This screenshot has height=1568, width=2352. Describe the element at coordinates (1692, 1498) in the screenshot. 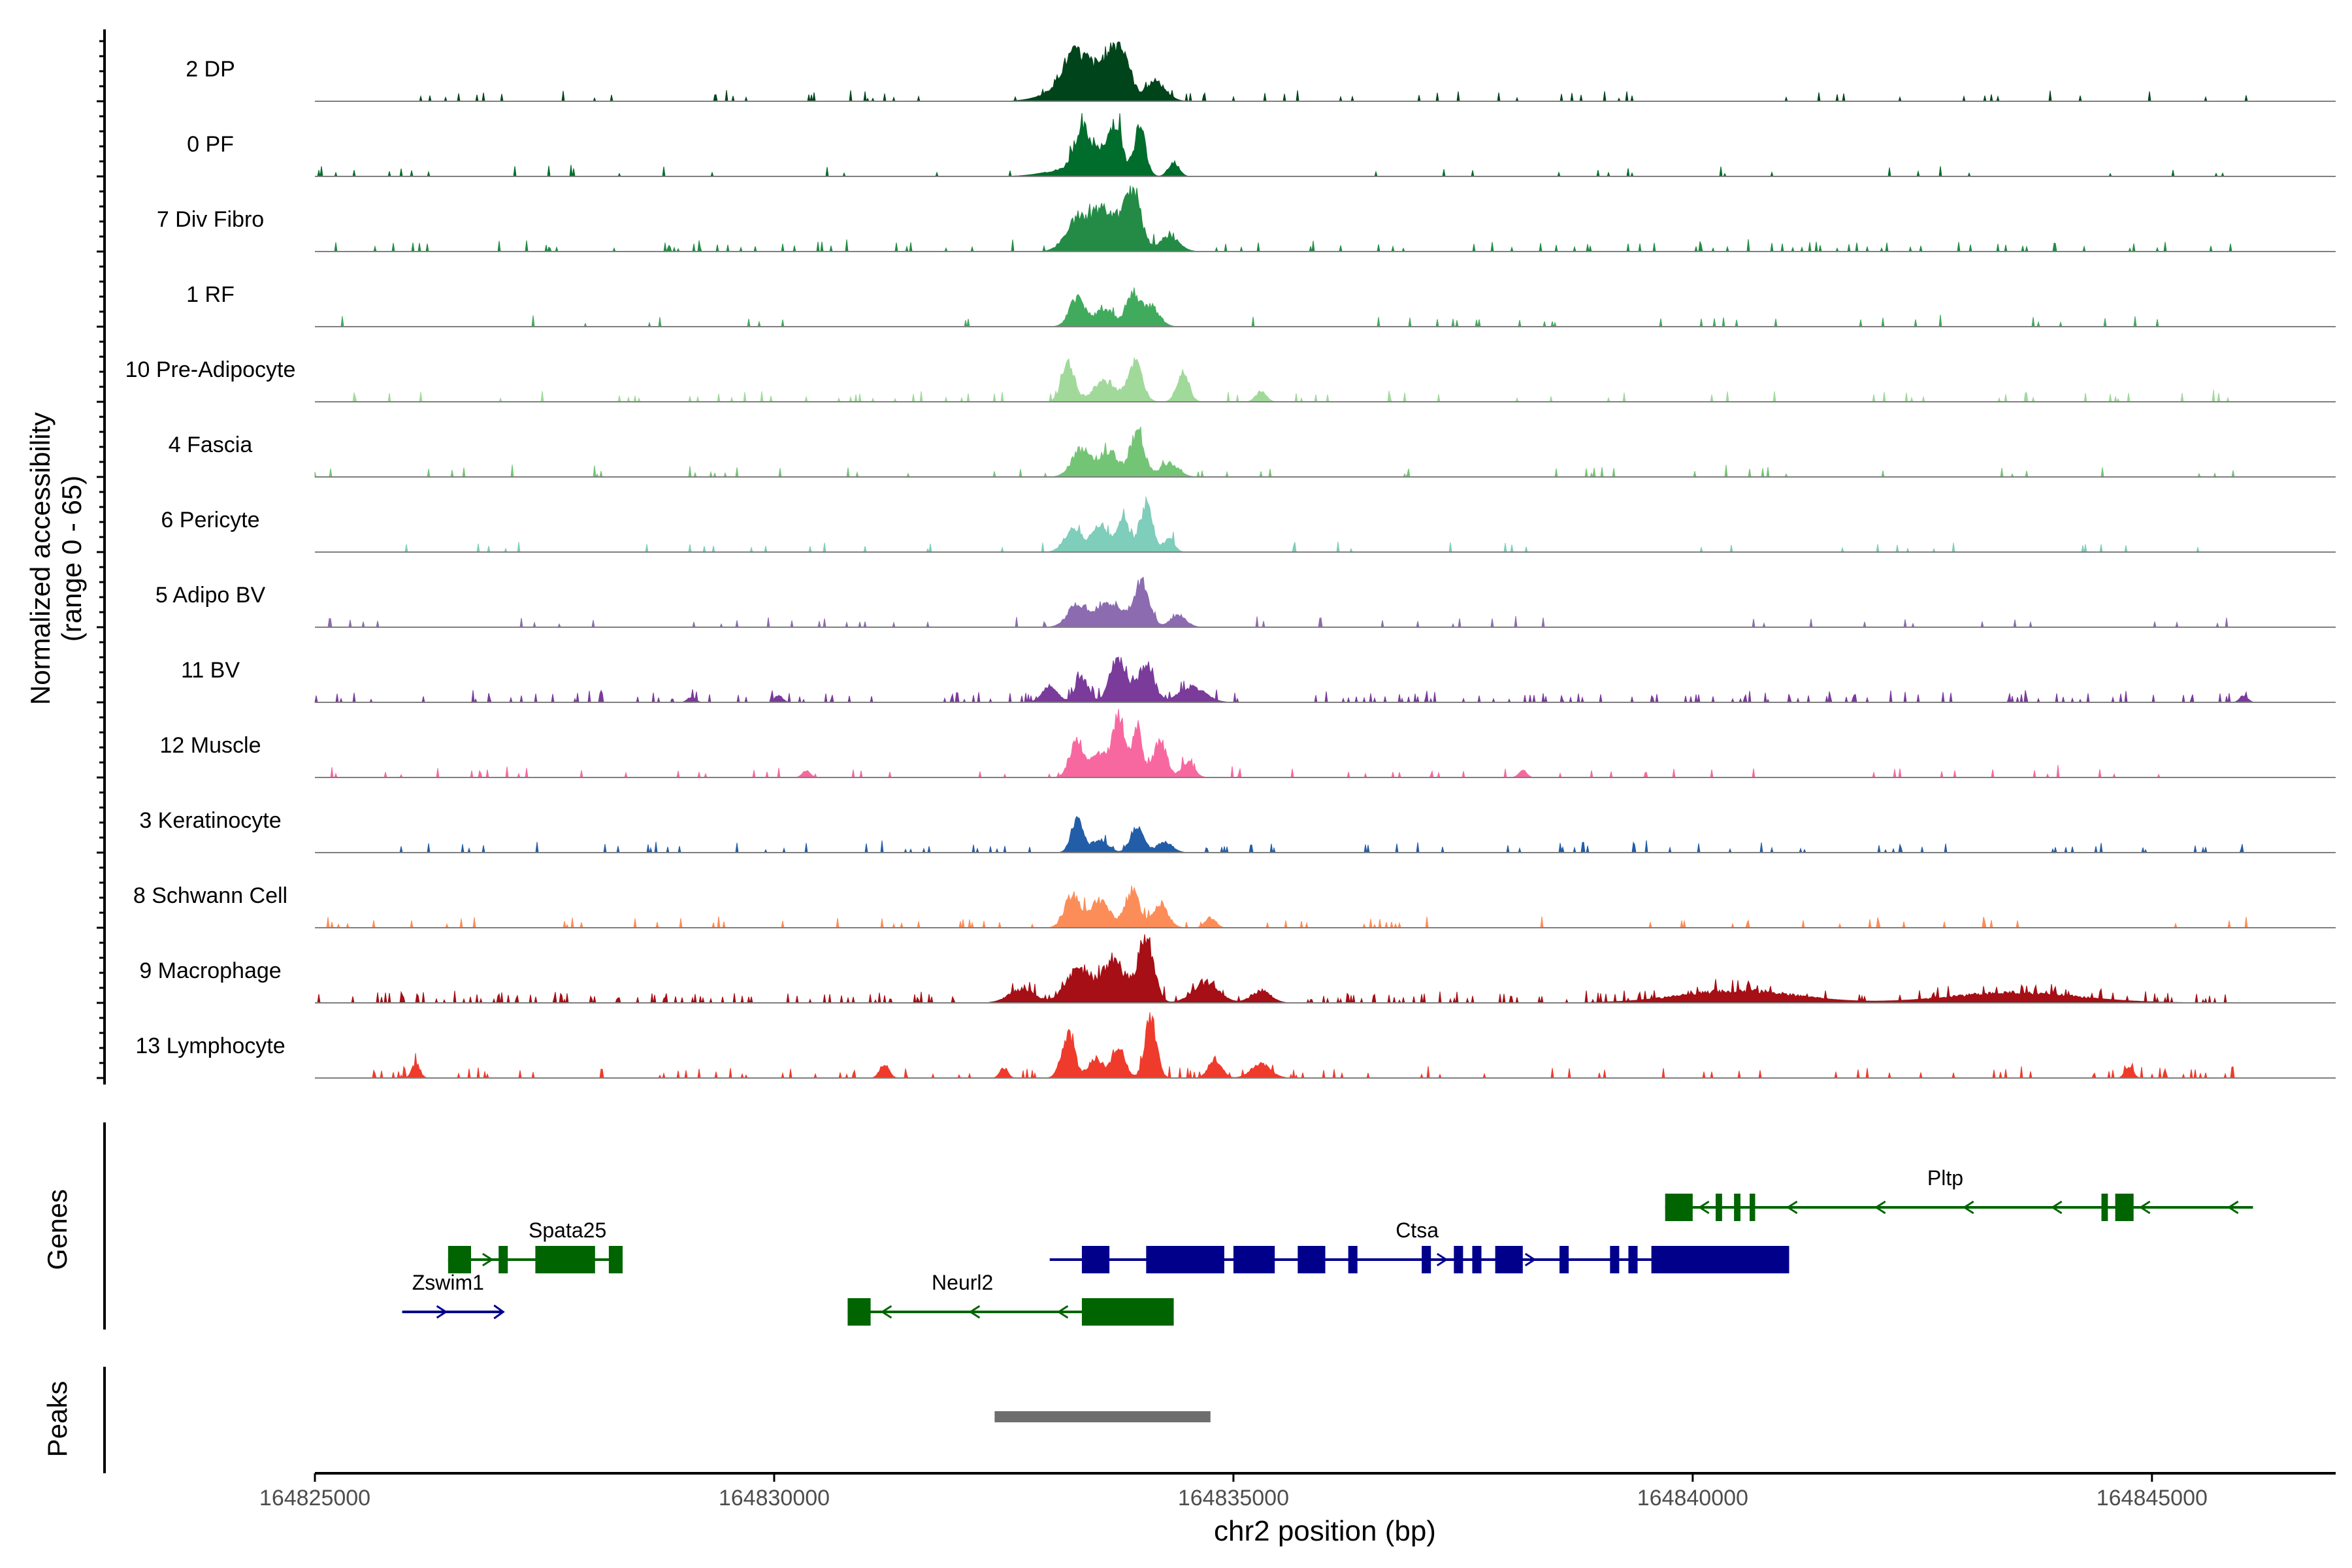

I see `x-tick-label: 164840000` at that location.